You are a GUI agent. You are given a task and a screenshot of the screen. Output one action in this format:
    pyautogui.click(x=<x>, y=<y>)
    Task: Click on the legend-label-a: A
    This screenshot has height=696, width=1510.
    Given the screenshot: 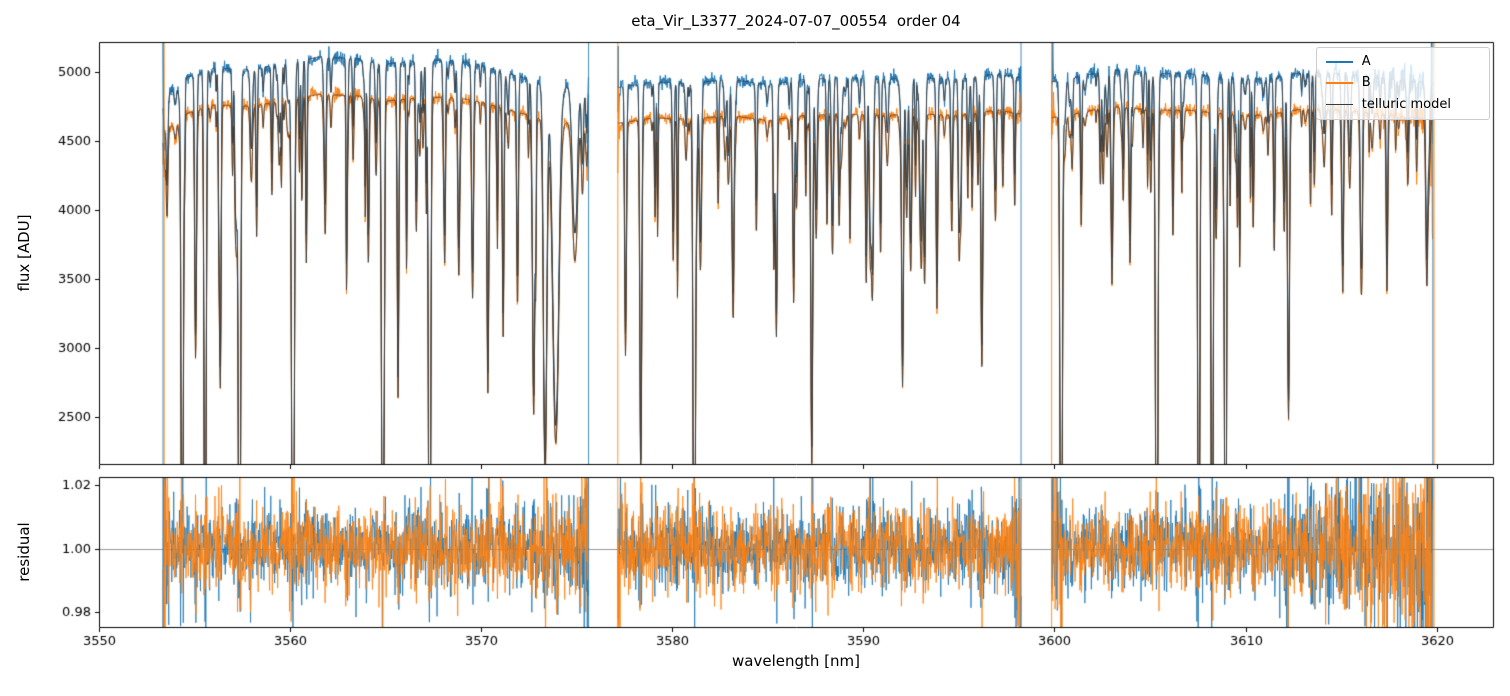 What is the action you would take?
    pyautogui.click(x=1366, y=61)
    